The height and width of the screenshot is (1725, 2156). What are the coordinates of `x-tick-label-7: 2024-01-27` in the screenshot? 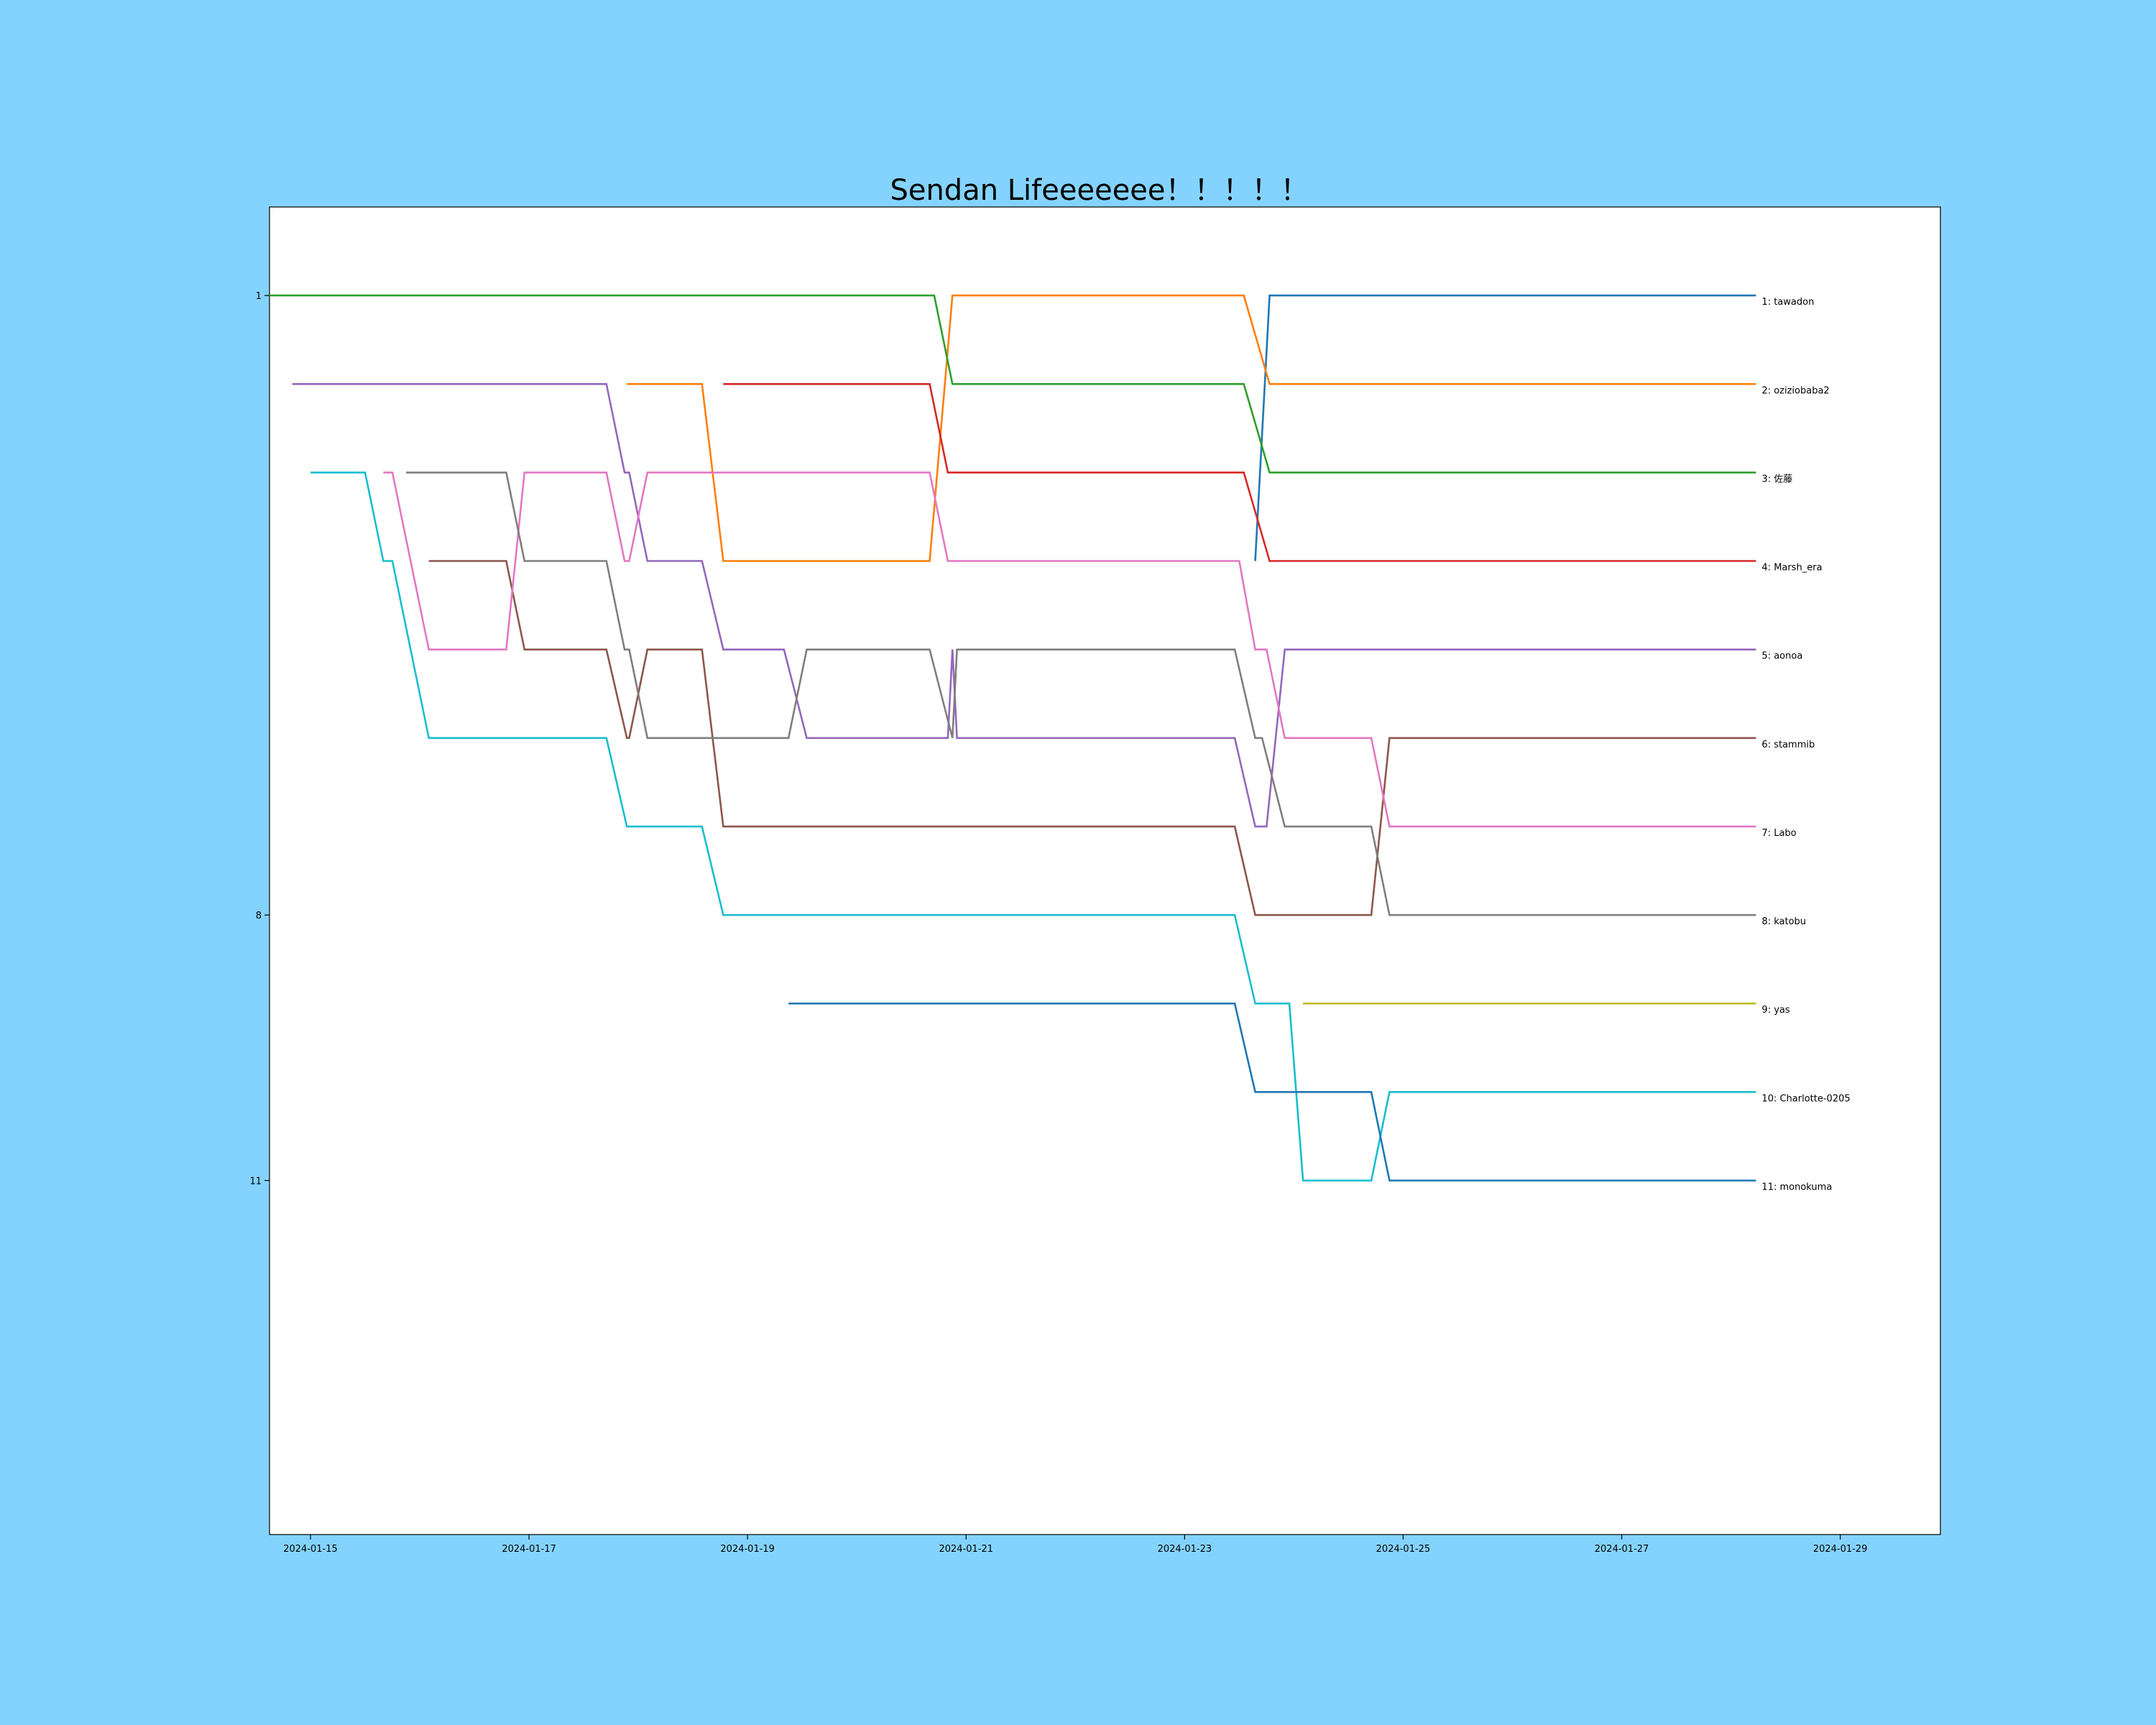 It's located at (1622, 1549).